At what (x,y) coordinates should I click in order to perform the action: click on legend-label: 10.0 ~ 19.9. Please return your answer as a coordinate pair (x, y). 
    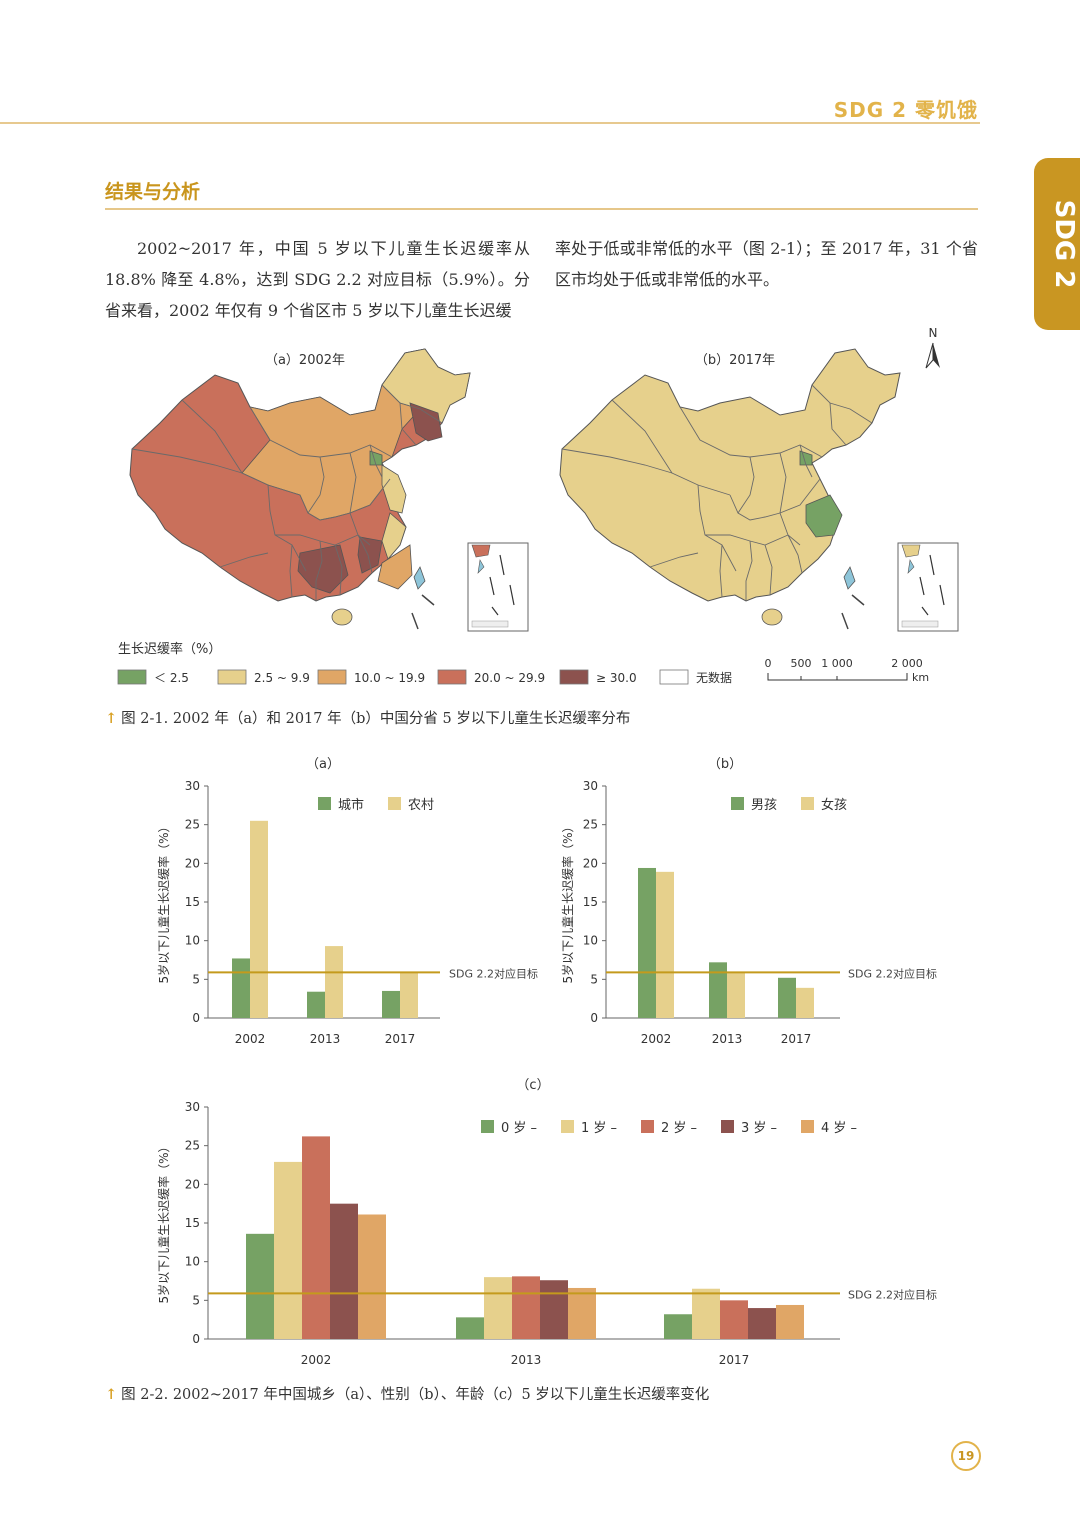
    Looking at the image, I should click on (389, 678).